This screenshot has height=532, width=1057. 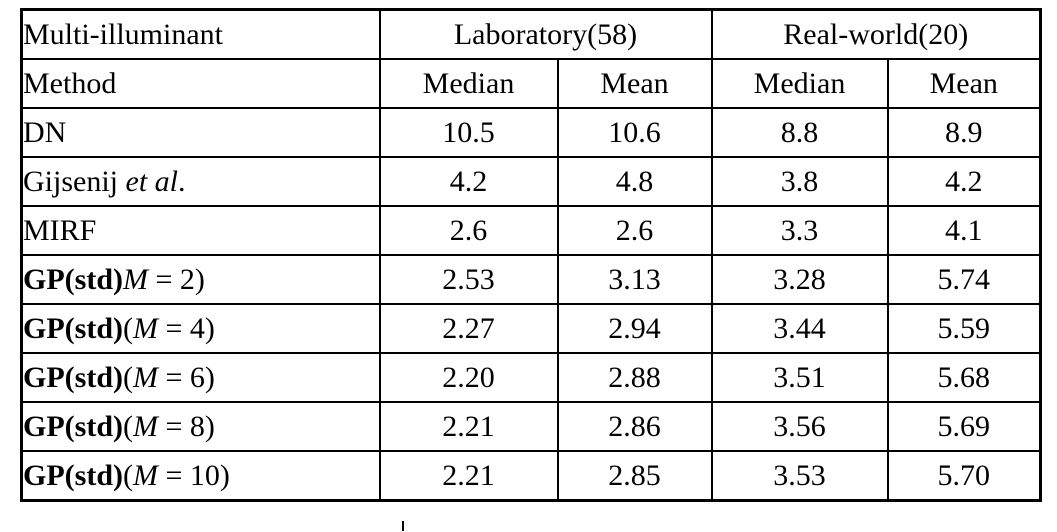 What do you see at coordinates (799, 230) in the screenshot?
I see `value-cell: 3.3` at bounding box center [799, 230].